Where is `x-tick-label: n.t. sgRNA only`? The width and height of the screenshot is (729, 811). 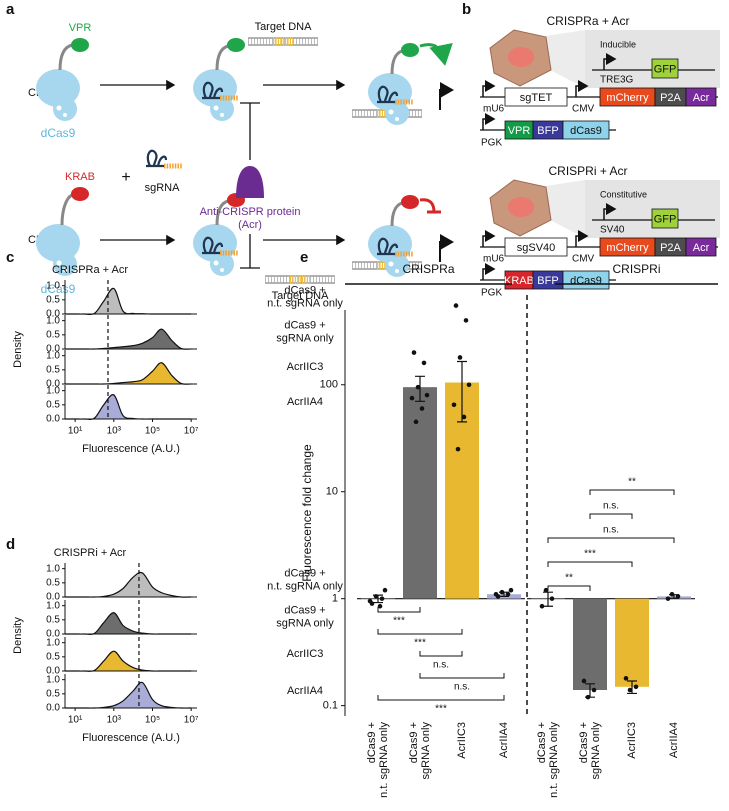 x-tick-label: n.t. sgRNA only is located at coordinates (384, 760).